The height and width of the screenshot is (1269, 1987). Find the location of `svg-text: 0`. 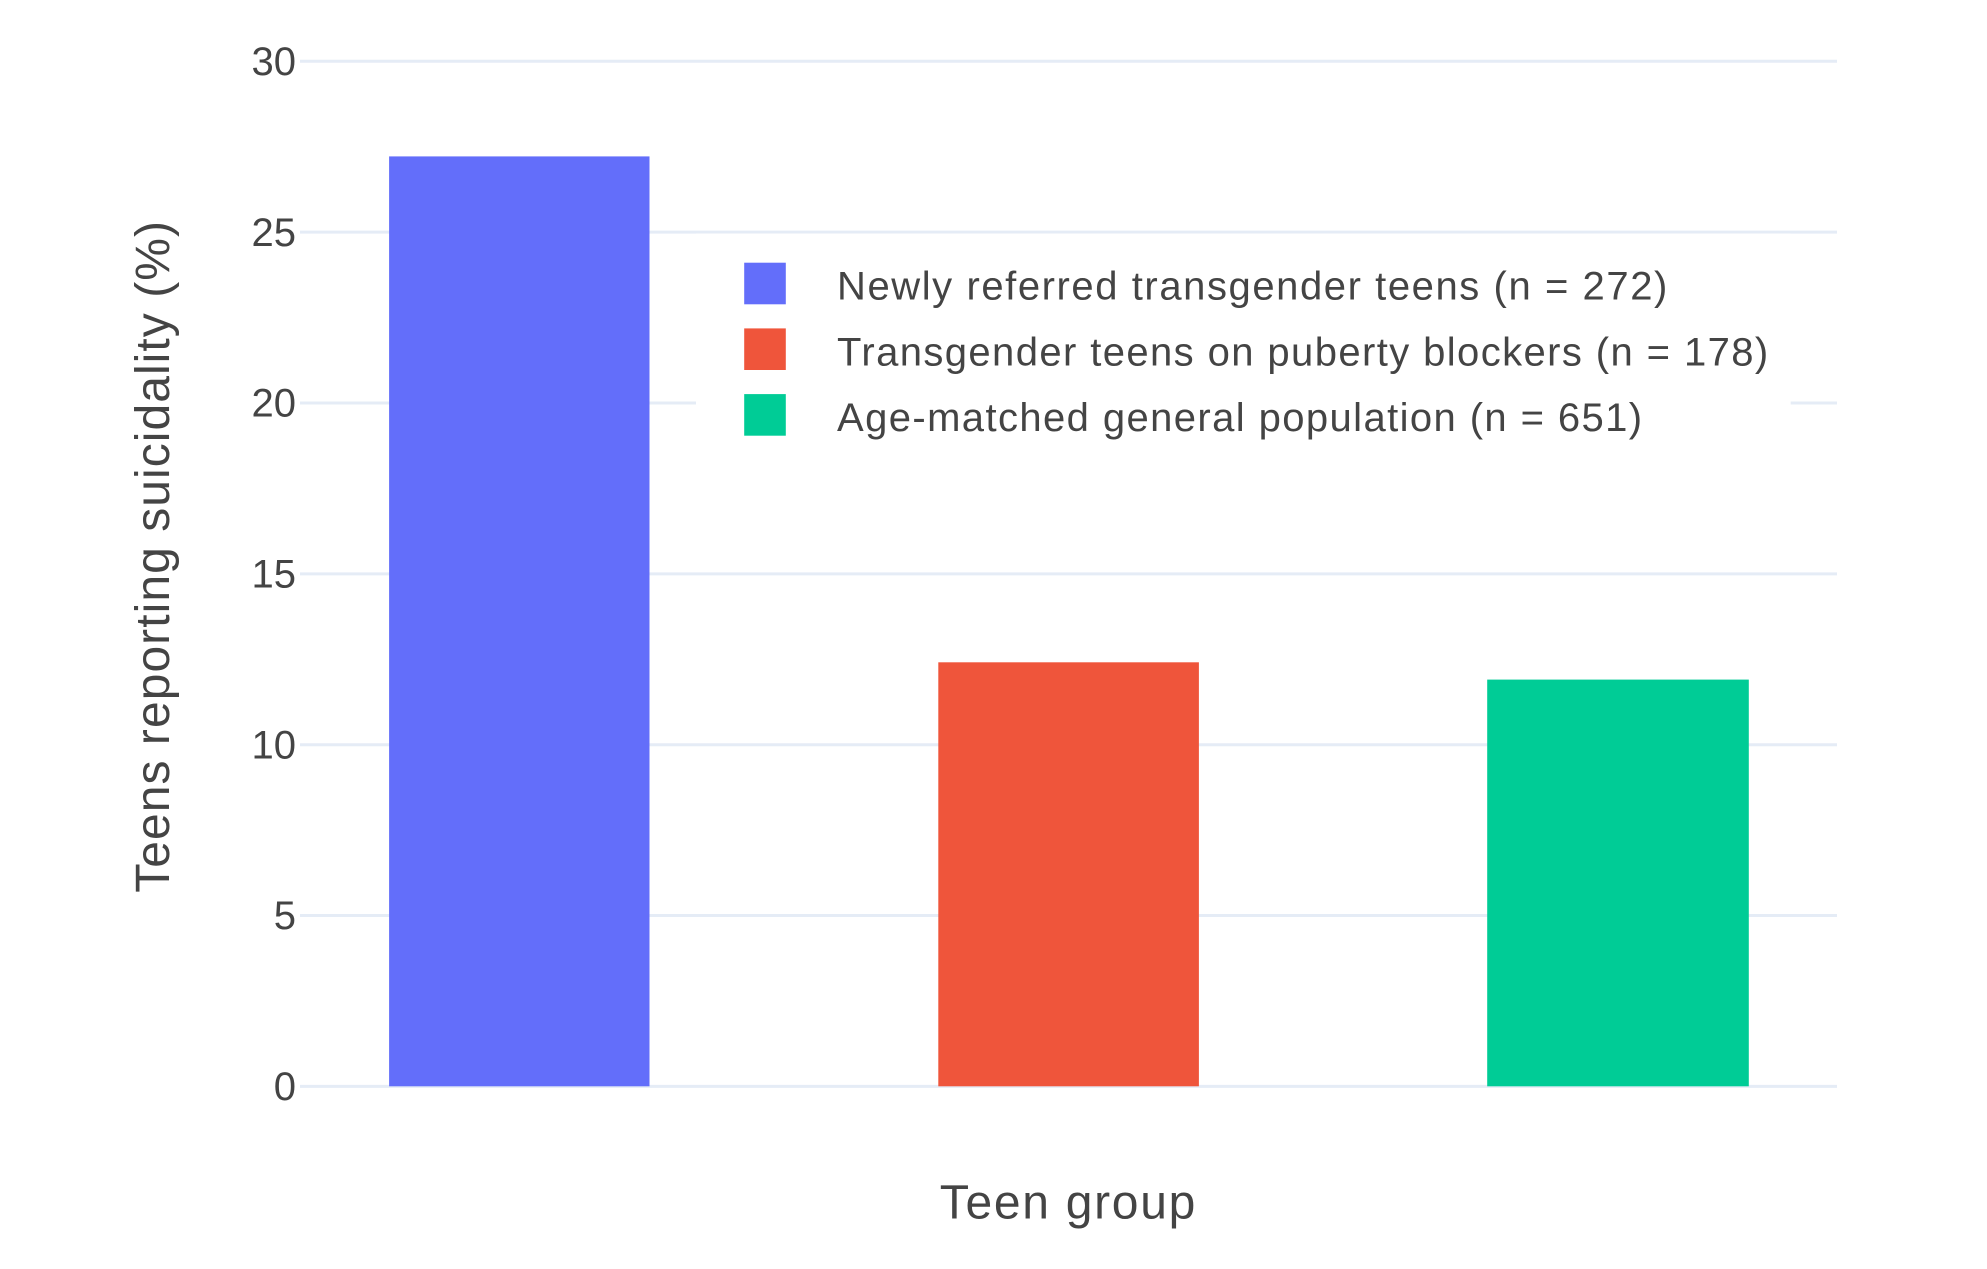

svg-text: 0 is located at coordinates (285, 1087).